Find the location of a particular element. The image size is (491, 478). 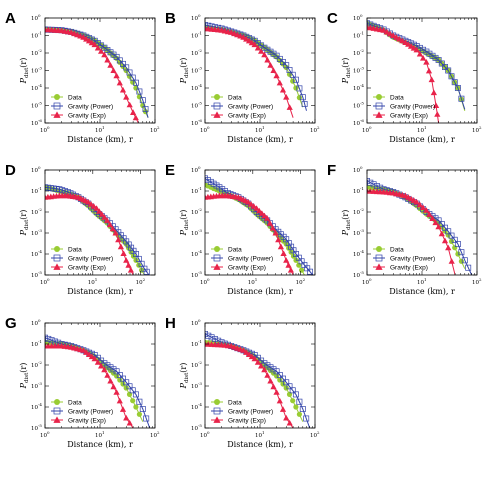

y-tick-label: 10⁻⁴ is located at coordinates (36, 406).